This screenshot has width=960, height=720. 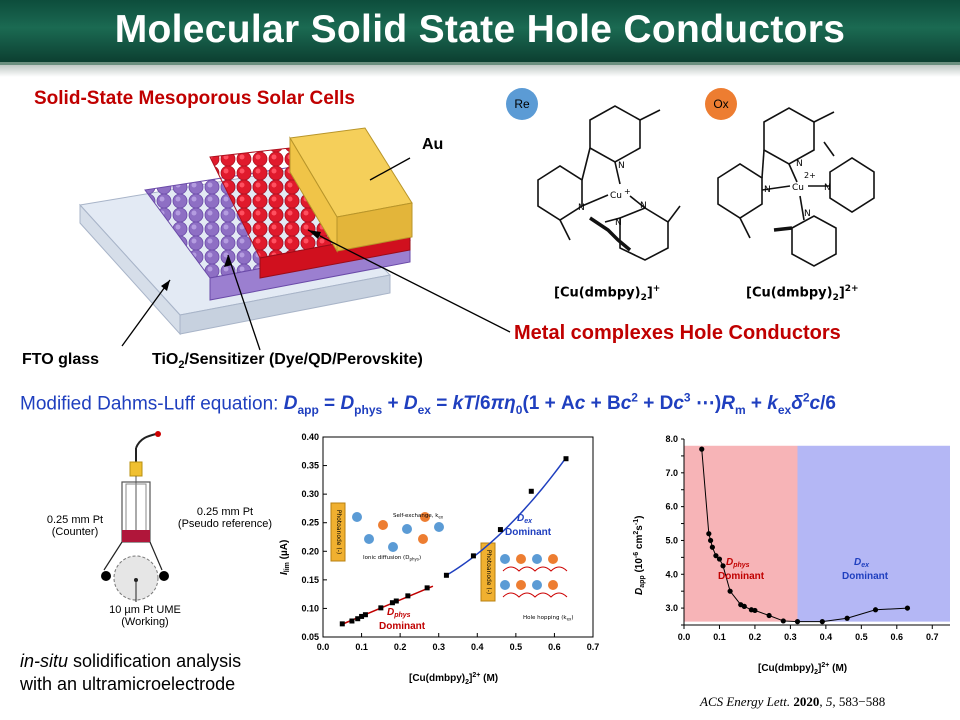 I want to click on cu-plus-structure: Cu + N N N N, so click(x=609, y=183).